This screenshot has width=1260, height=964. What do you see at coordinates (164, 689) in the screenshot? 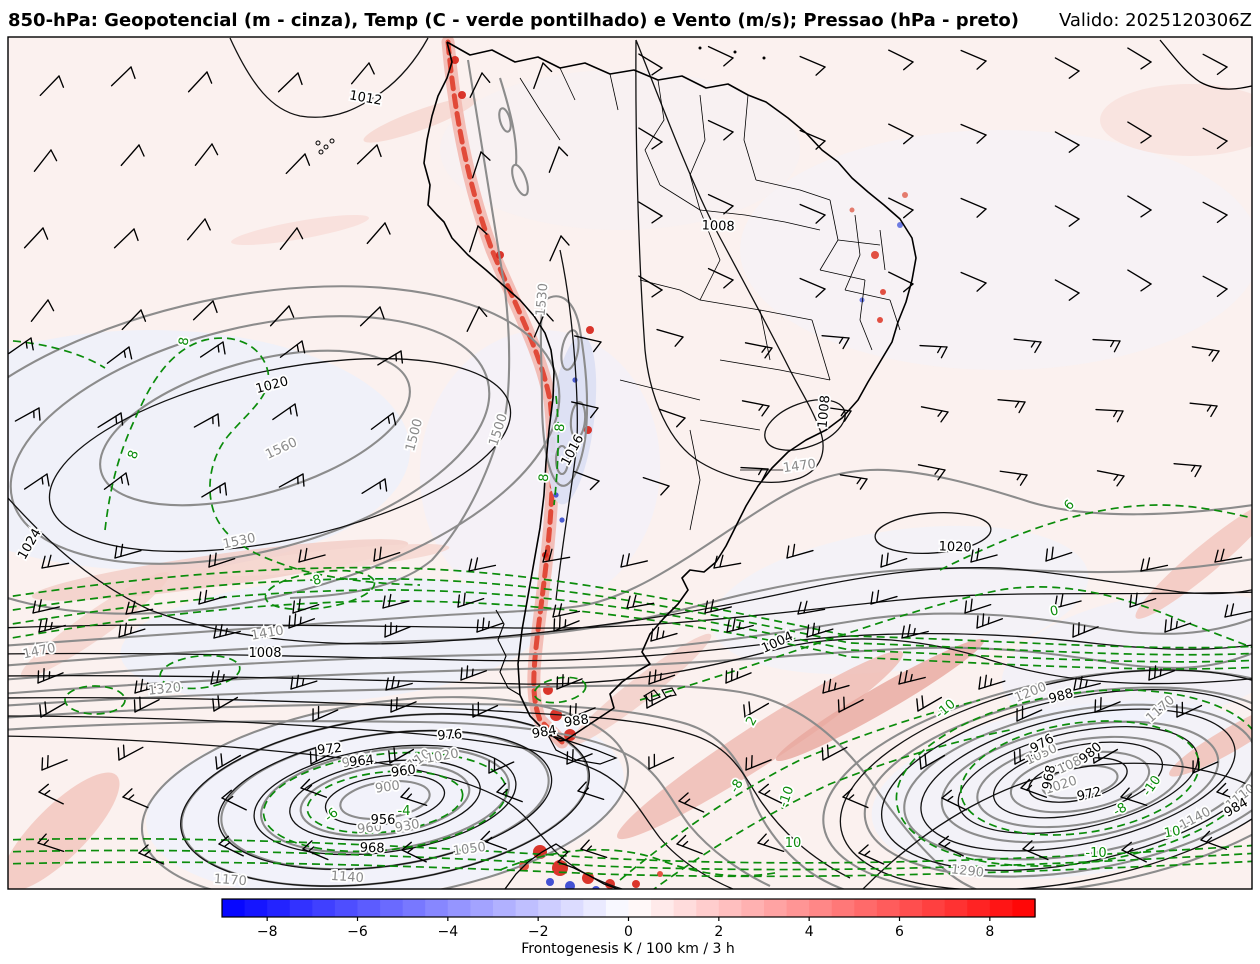
I see `geopotential-contour-label: 1320` at bounding box center [164, 689].